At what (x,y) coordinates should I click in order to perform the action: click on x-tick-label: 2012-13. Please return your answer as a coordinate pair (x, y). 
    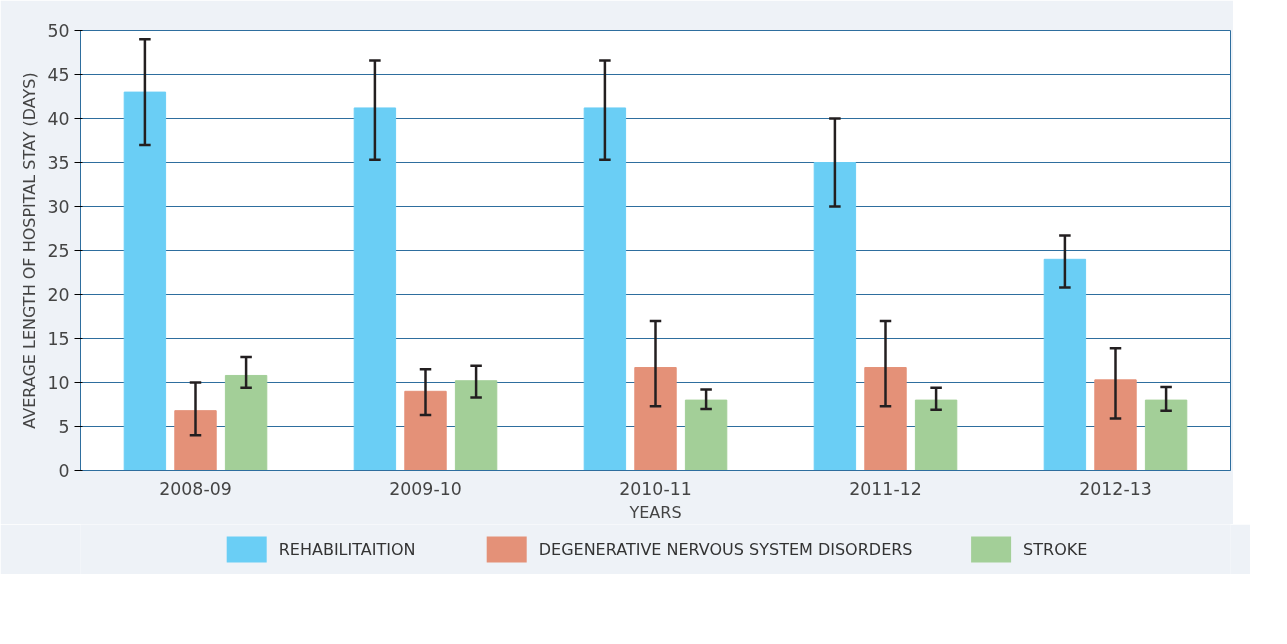
    Looking at the image, I should click on (1115, 488).